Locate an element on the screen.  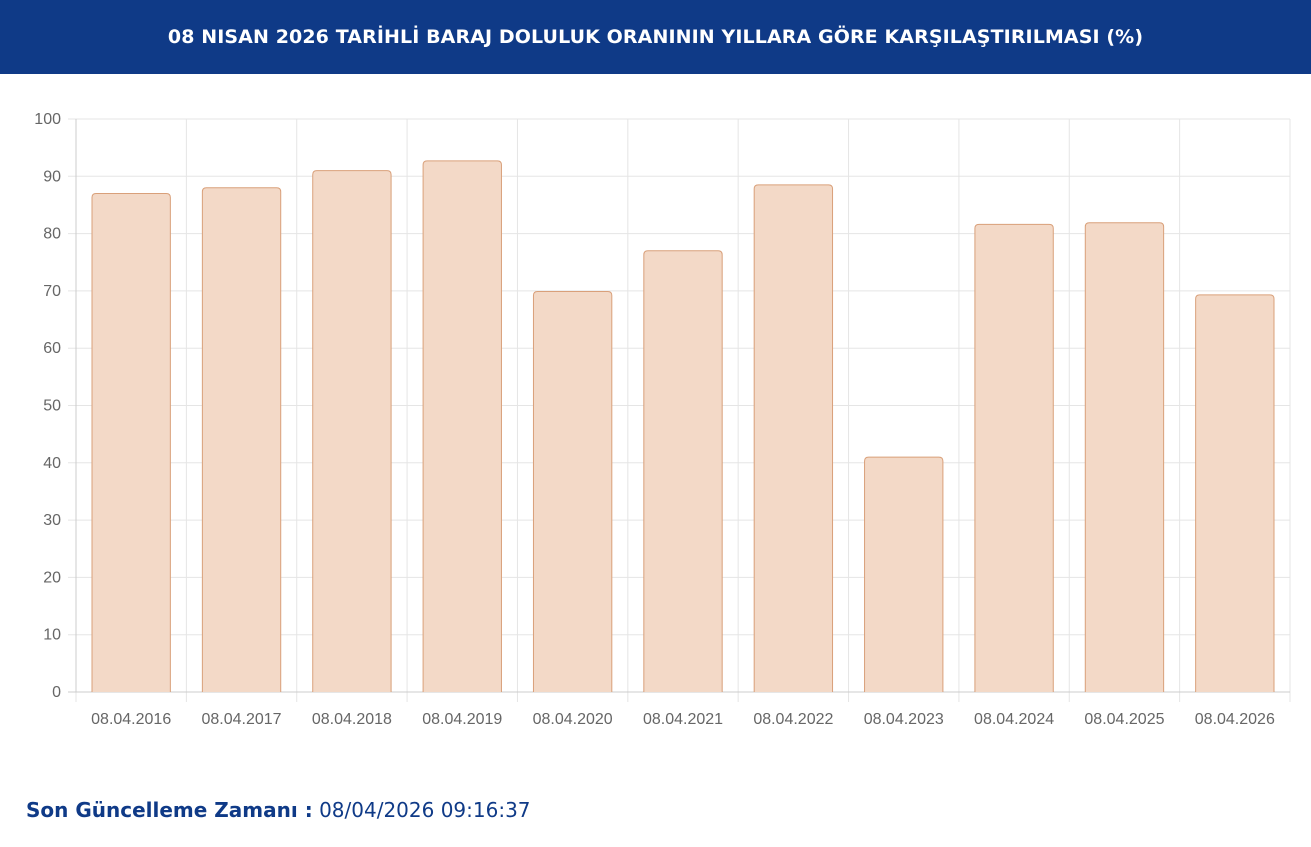
y-tick-label: 80 is located at coordinates (52, 234).